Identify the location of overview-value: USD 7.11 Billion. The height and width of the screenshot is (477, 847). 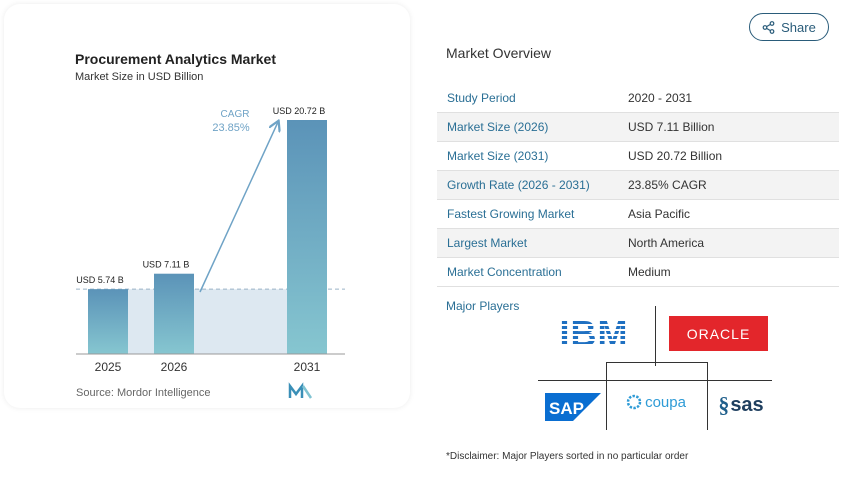
(733, 127).